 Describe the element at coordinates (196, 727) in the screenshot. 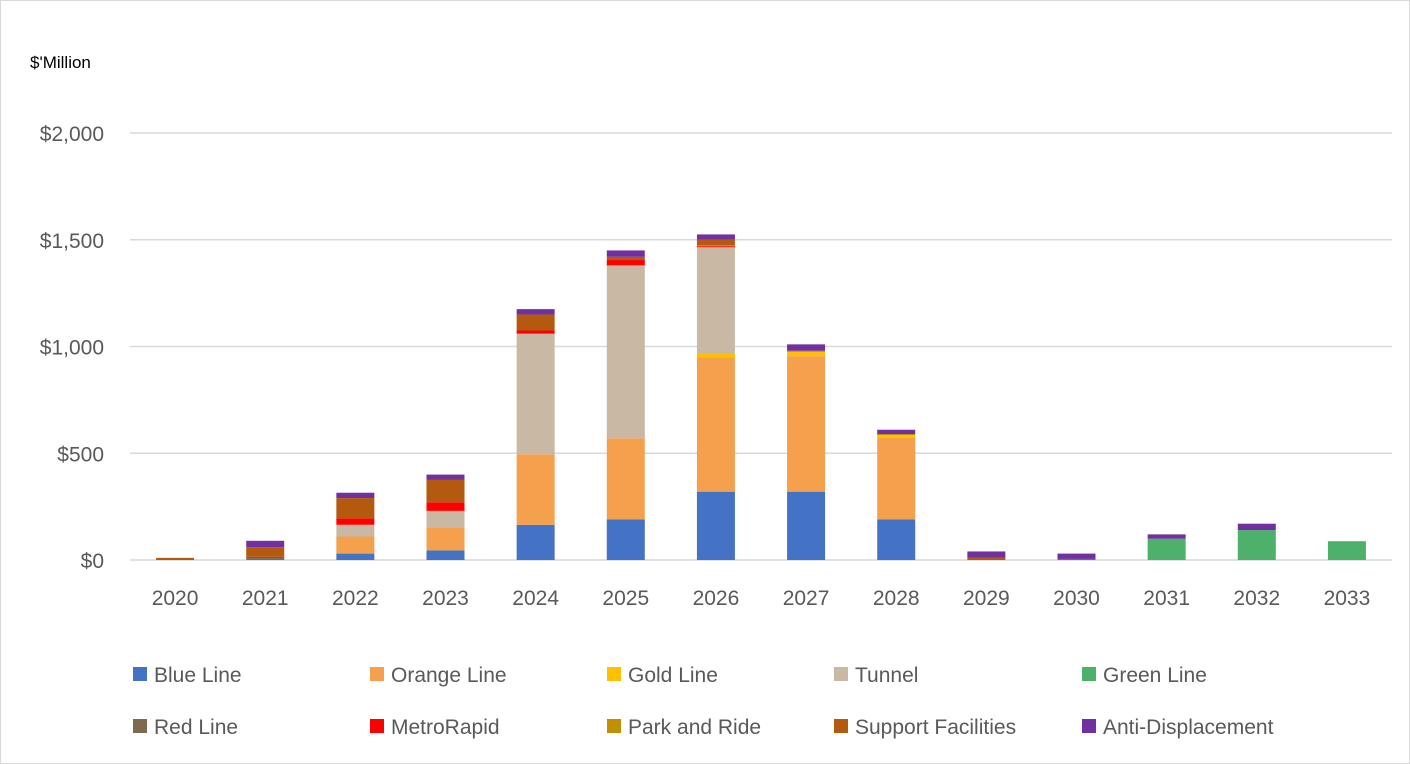

I see `legend-label: Red Line` at that location.